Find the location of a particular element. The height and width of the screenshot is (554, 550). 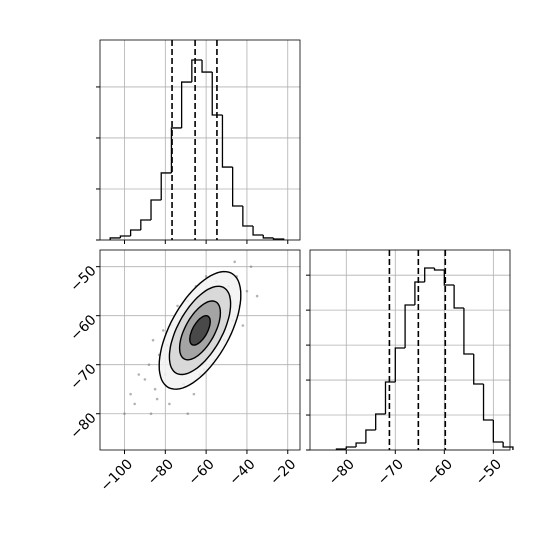

x-tick-label: −100 is located at coordinates (117, 475).